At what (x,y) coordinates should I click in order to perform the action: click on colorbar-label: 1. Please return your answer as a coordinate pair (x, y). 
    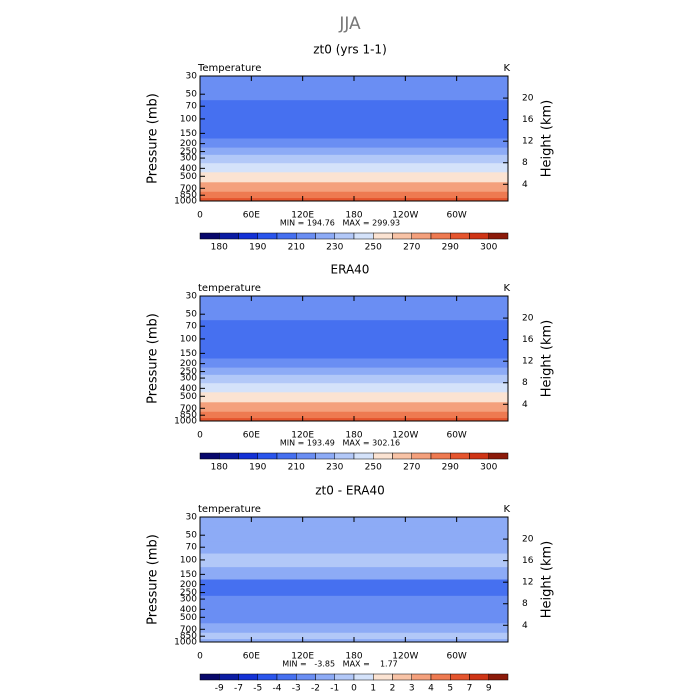
    Looking at the image, I should click on (373, 689).